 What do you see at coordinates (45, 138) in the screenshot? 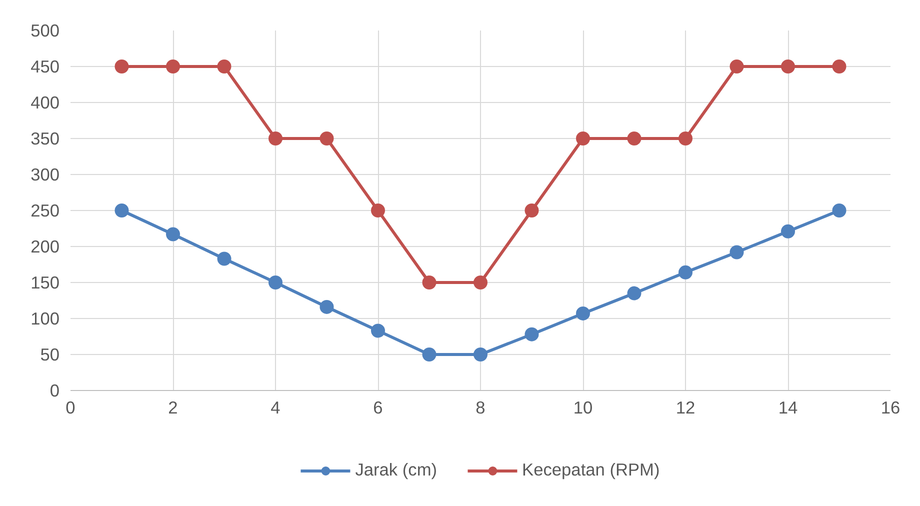
I see `y-tick-label: 350` at bounding box center [45, 138].